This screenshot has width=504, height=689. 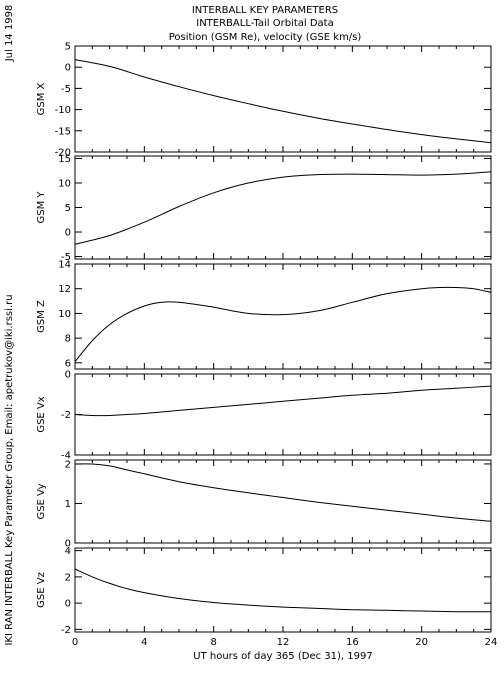 What do you see at coordinates (41, 98) in the screenshot?
I see `y-axis-label: GSM X` at bounding box center [41, 98].